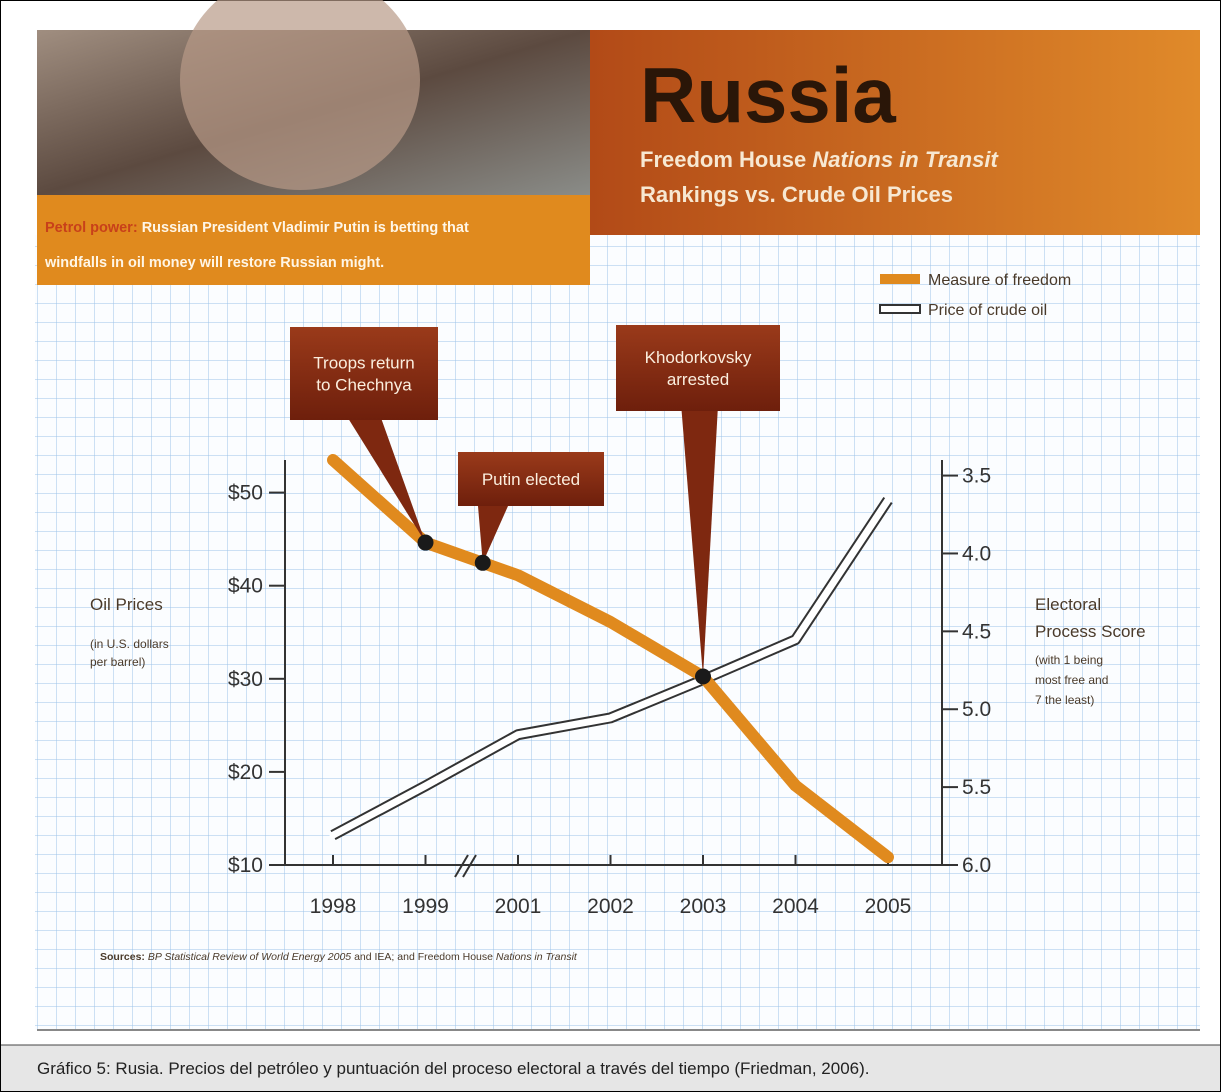 Image resolution: width=1221 pixels, height=1092 pixels. Describe the element at coordinates (245, 493) in the screenshot. I see `y-tick-label: $50` at that location.